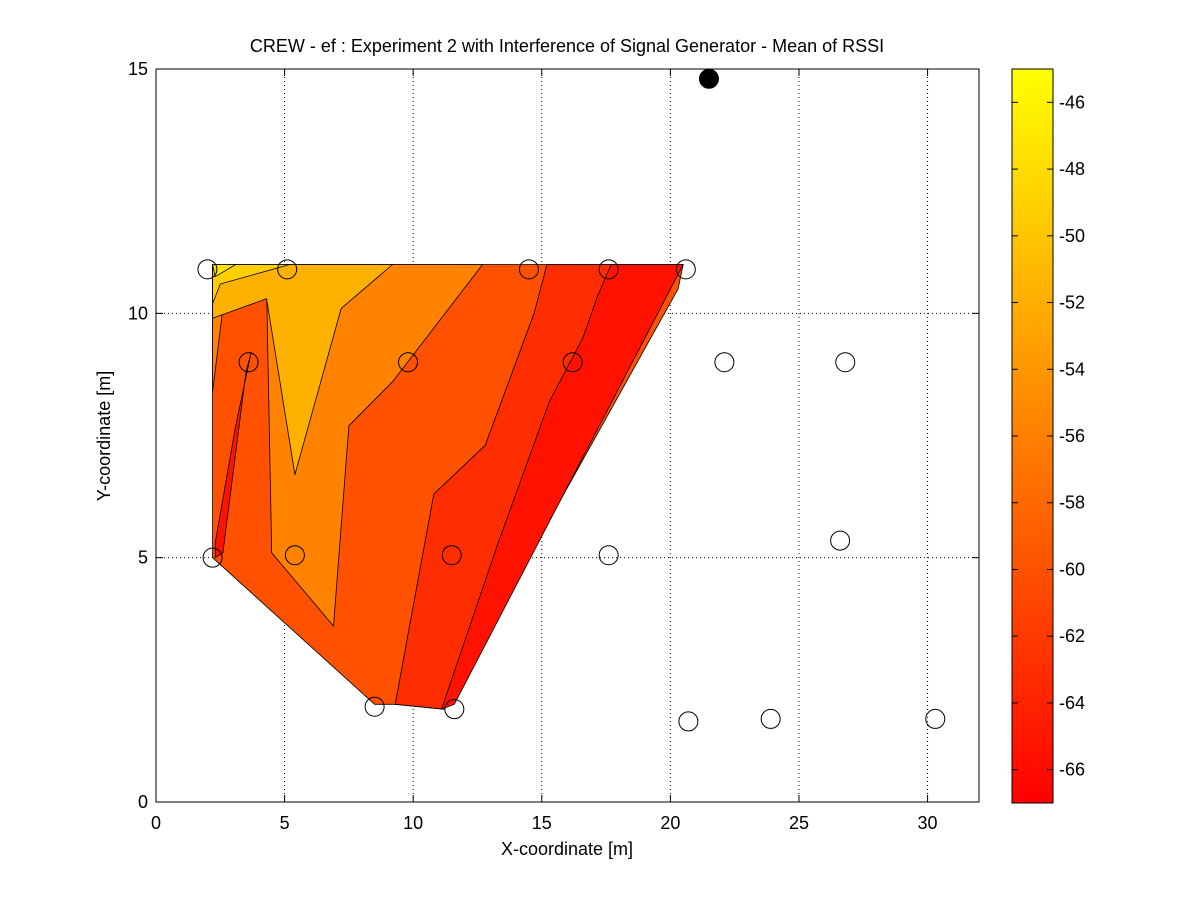 Image resolution: width=1201 pixels, height=901 pixels. Describe the element at coordinates (1072, 636) in the screenshot. I see `colorbar-tick-label: -62` at that location.